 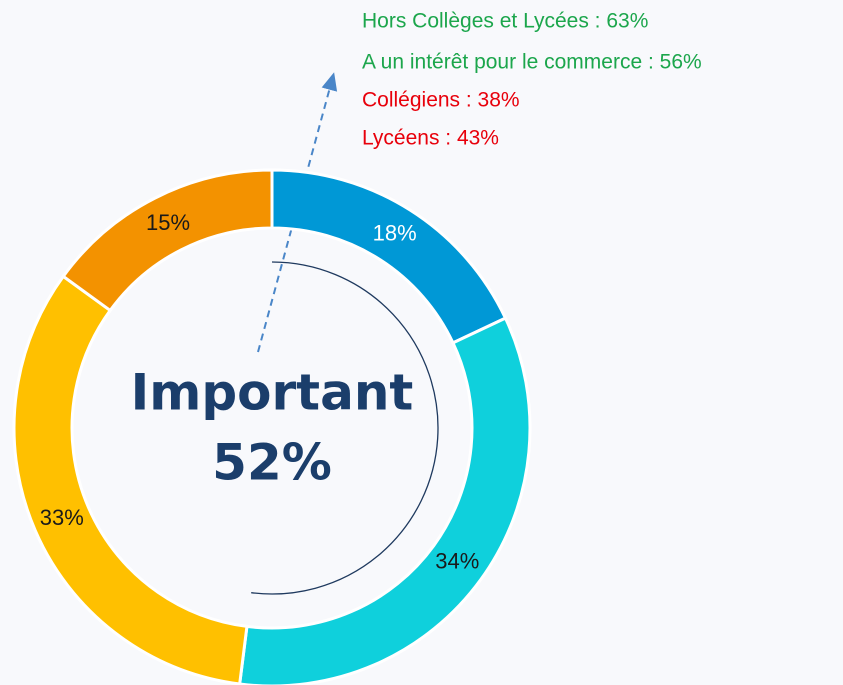 I want to click on center-value: 52%, so click(x=272, y=463).